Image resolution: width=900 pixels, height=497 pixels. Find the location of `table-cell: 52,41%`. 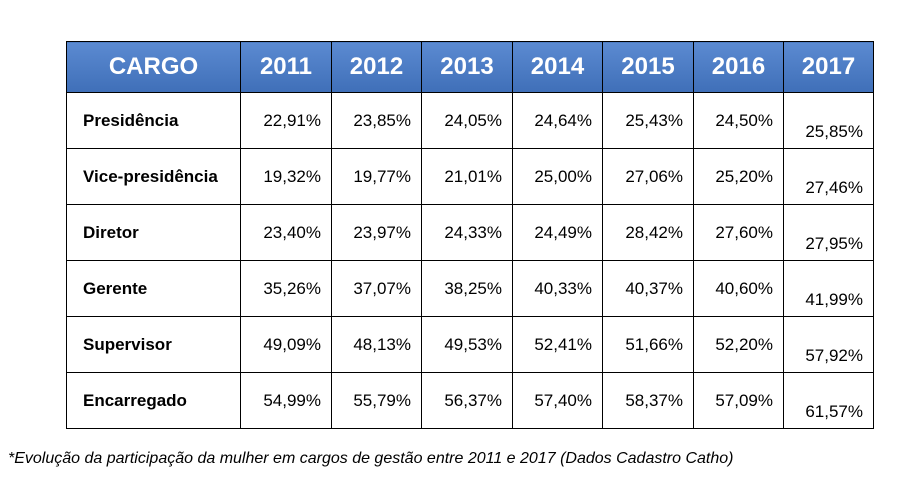

table-cell: 52,41% is located at coordinates (557, 344).